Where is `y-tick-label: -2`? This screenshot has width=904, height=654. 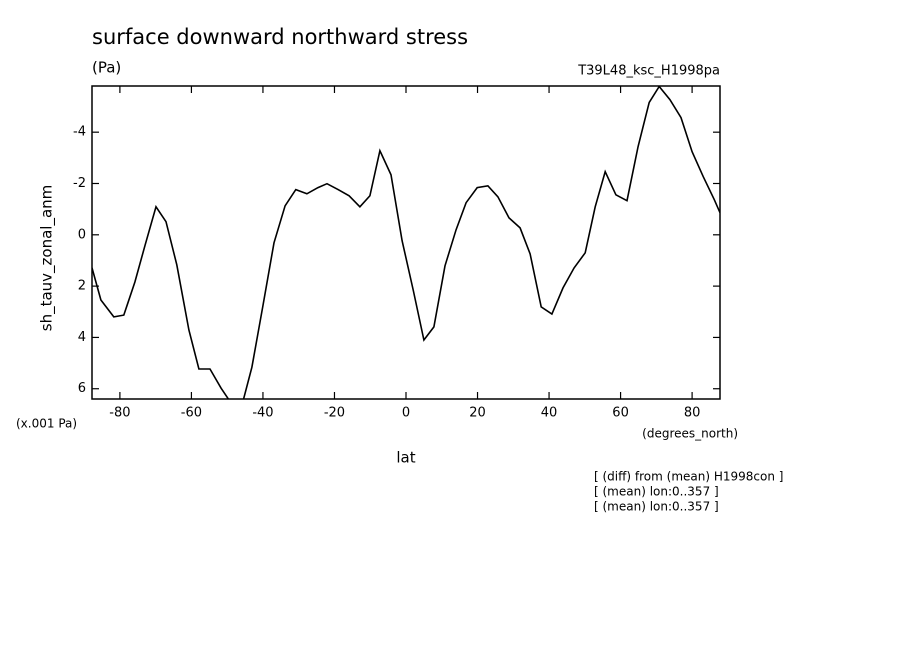
y-tick-label: -2 is located at coordinates (79, 183).